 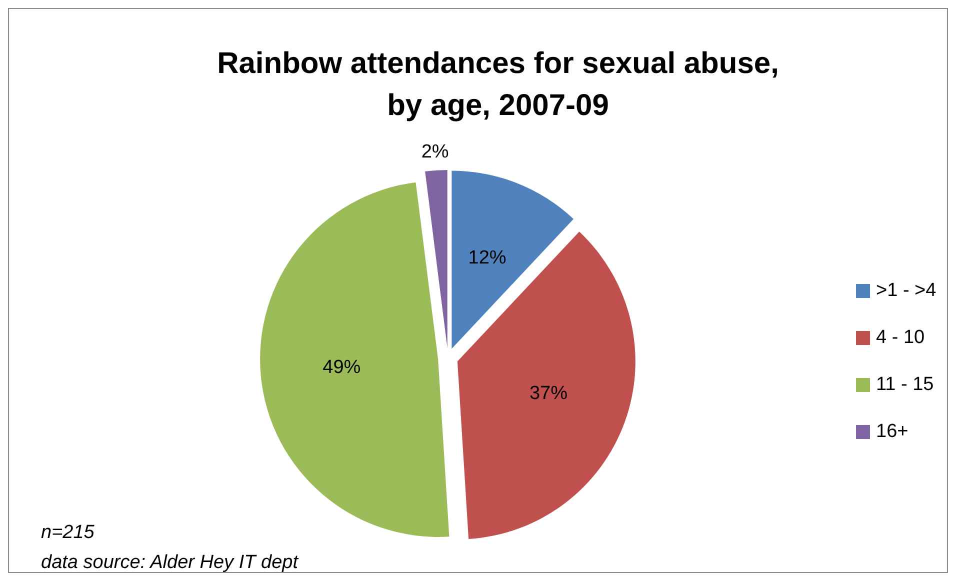 What do you see at coordinates (892, 431) in the screenshot?
I see `legend-label: 16+` at bounding box center [892, 431].